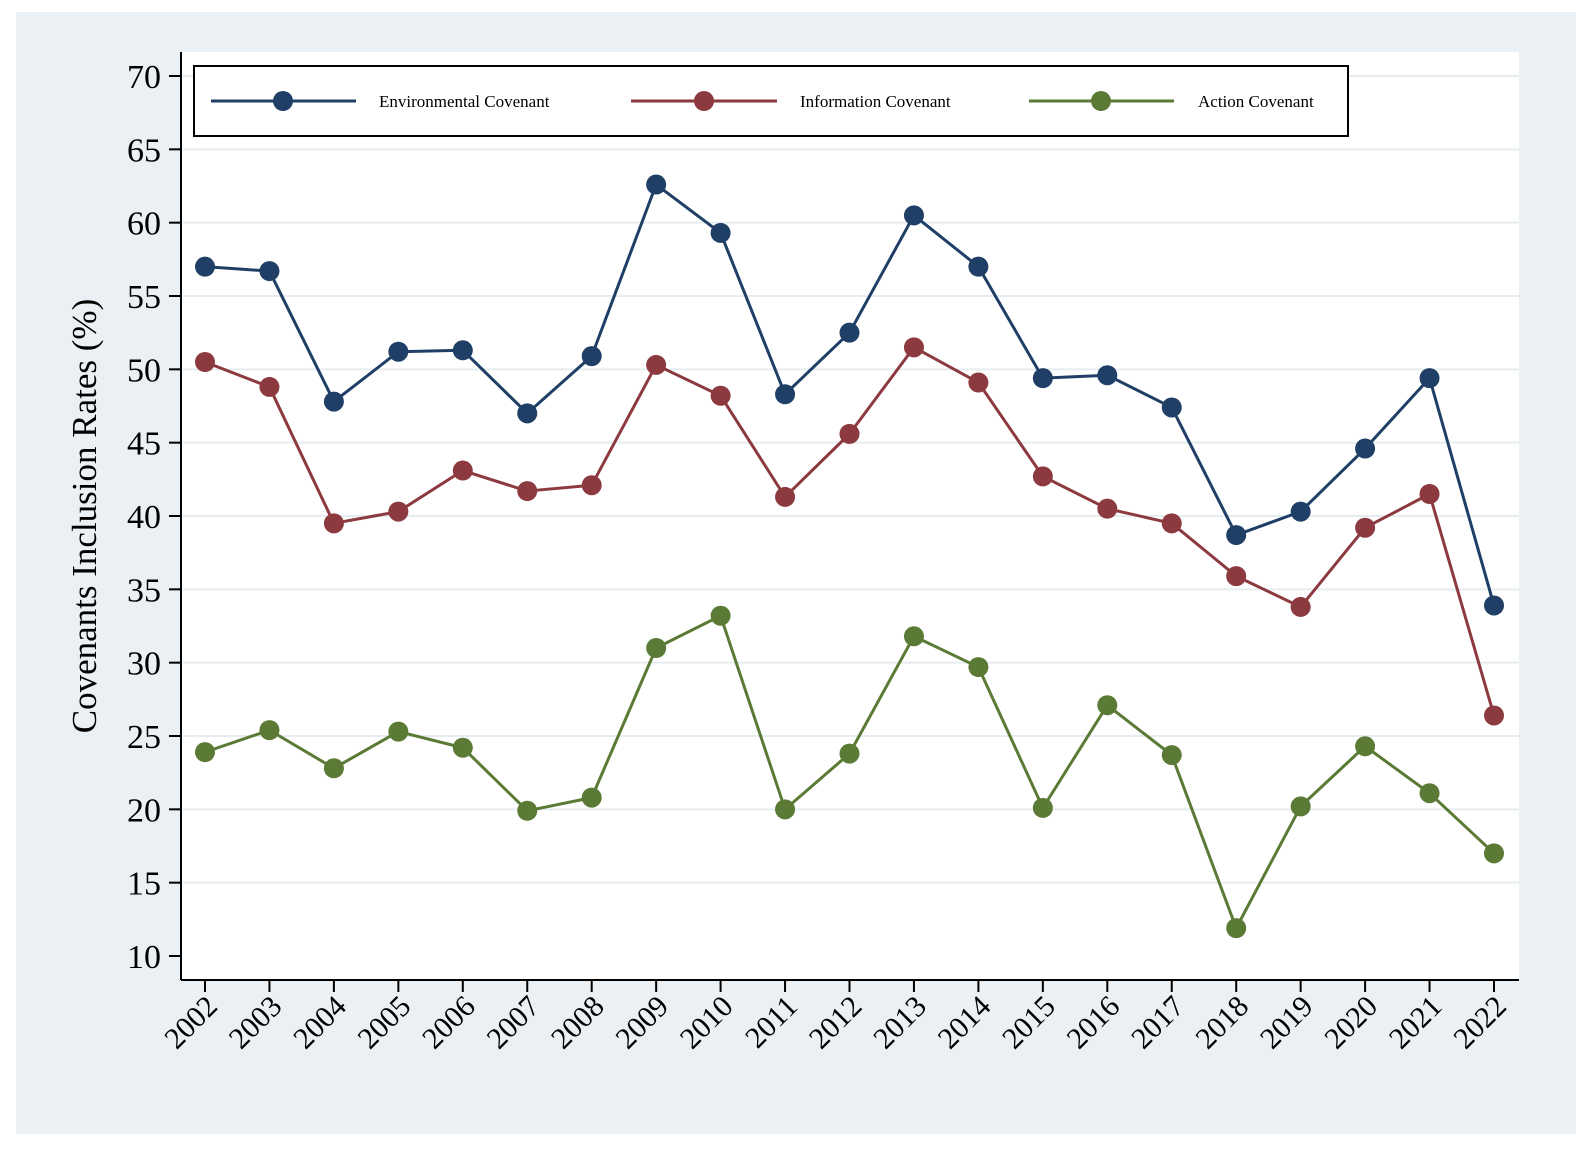  I want to click on x-tick-label: 2021, so click(1416, 1023).